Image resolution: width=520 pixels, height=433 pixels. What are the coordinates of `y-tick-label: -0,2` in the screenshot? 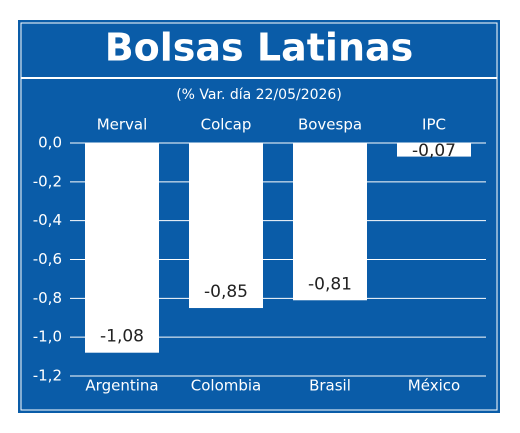 It's located at (47, 181).